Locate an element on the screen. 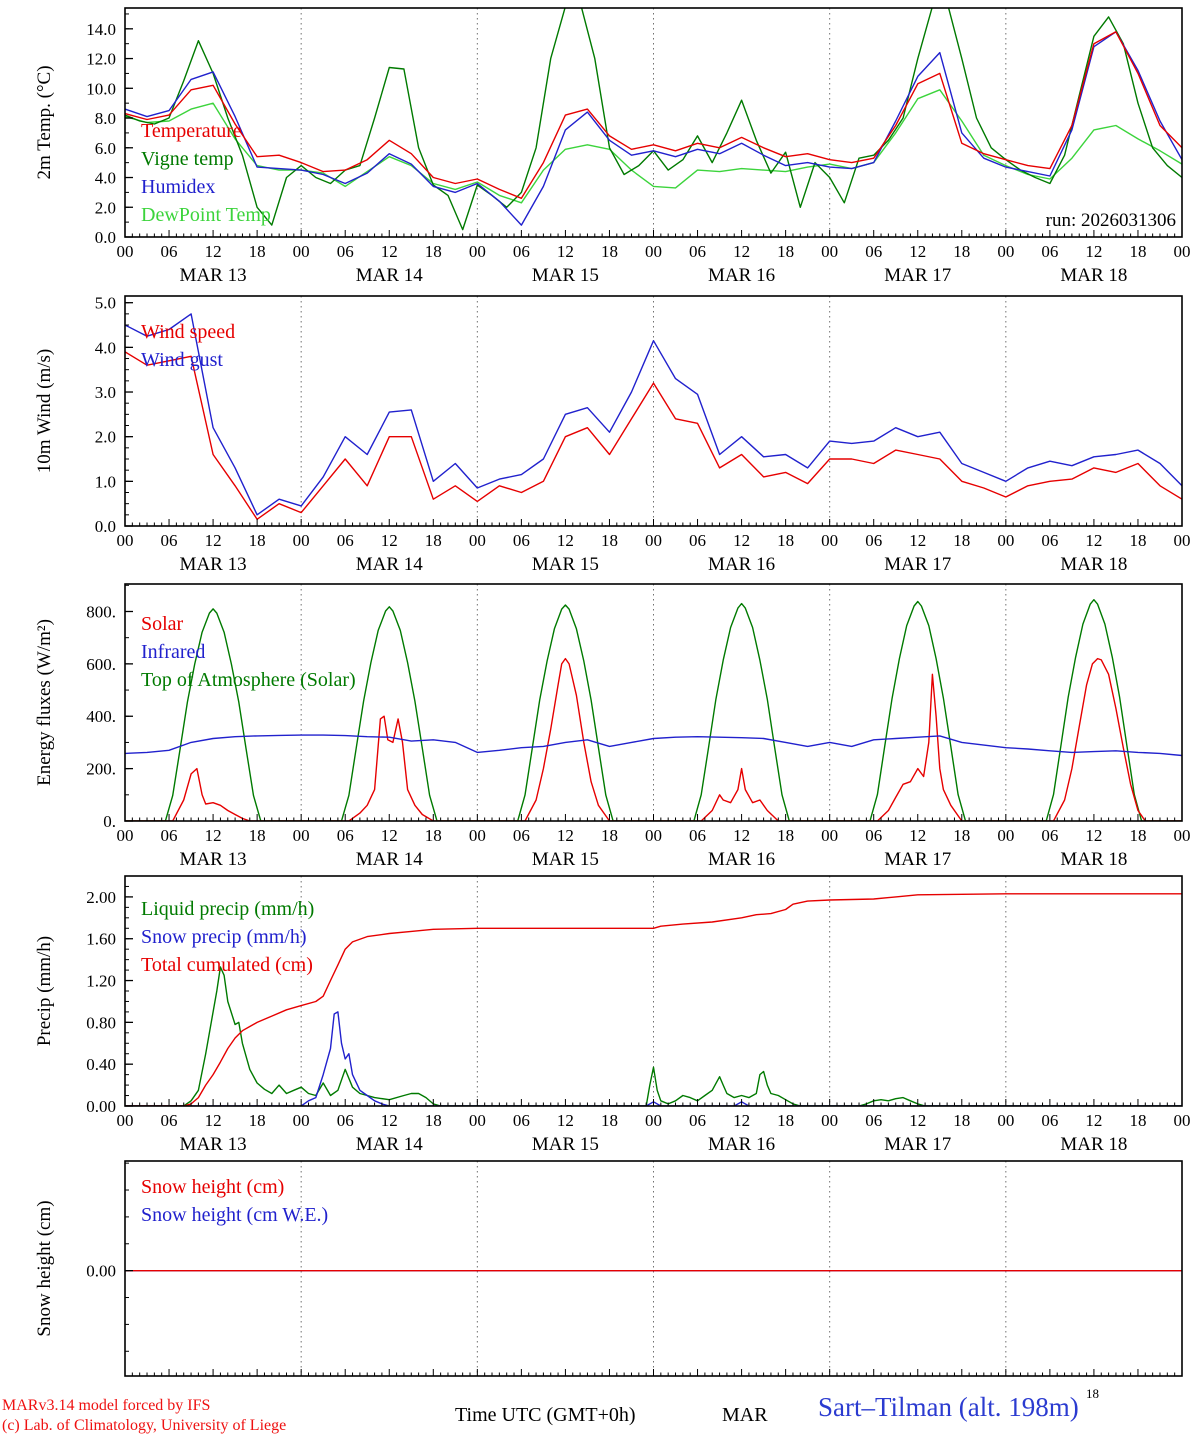 The image size is (1194, 1440). y-tick-label: 10.0 is located at coordinates (101, 88).